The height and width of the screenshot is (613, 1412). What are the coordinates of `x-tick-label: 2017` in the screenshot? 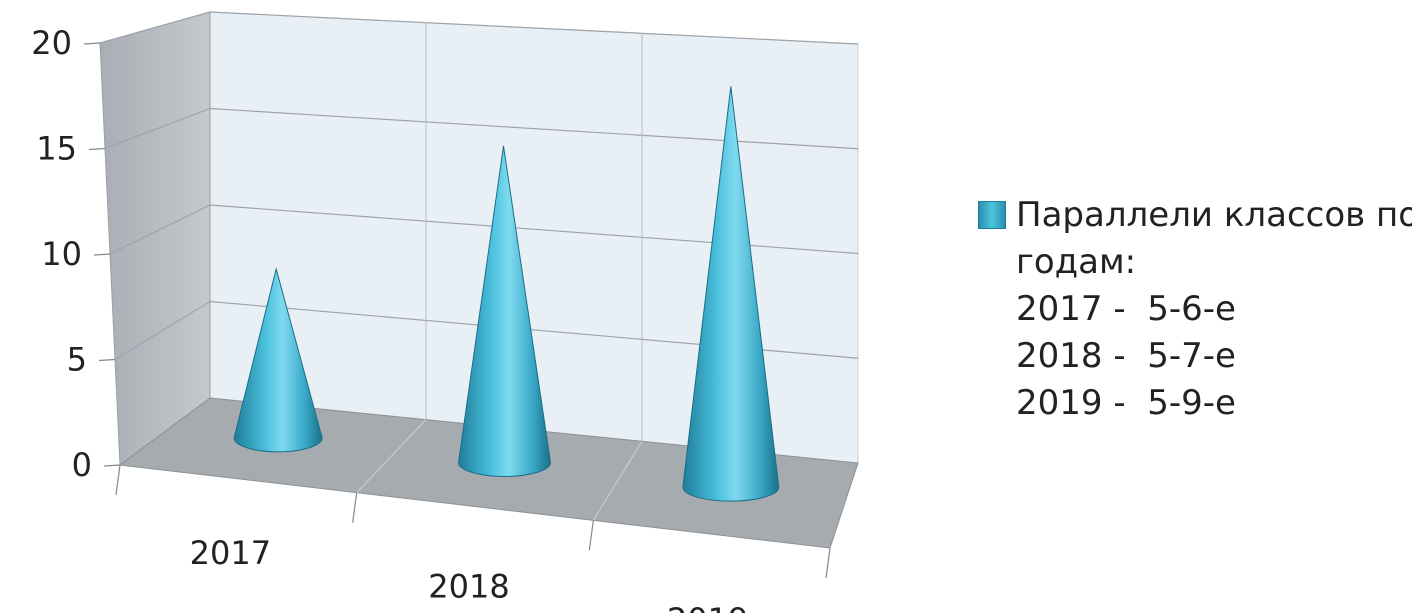 It's located at (230, 553).